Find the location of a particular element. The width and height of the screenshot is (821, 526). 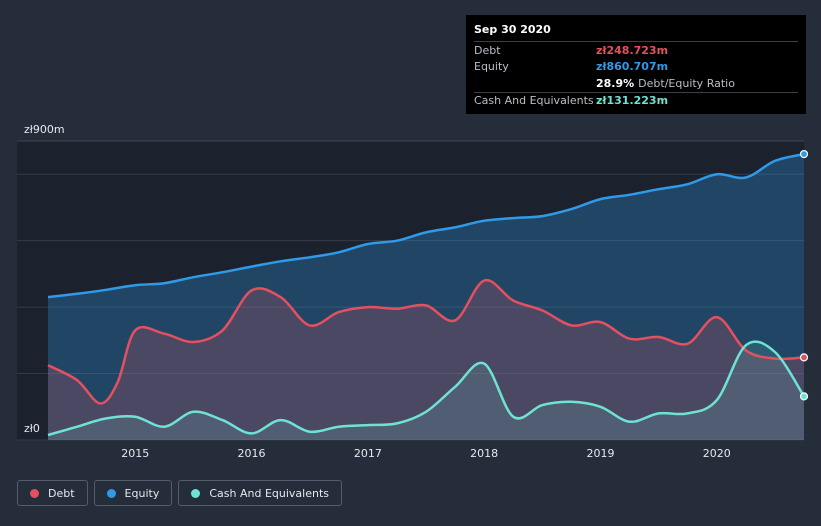

legend-item-debt: Debt is located at coordinates (52, 493).